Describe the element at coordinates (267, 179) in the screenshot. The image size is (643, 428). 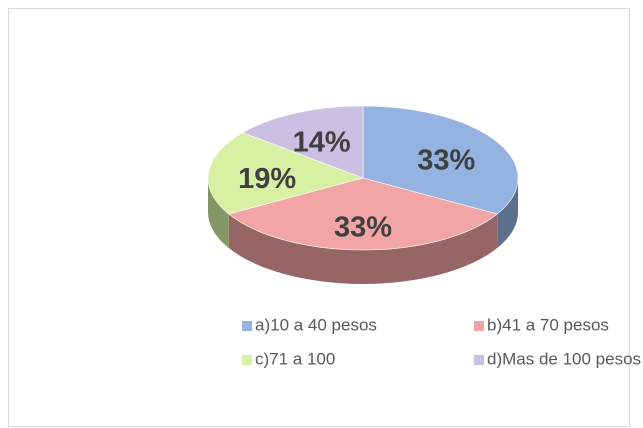
I see `data-label: 19%` at that location.